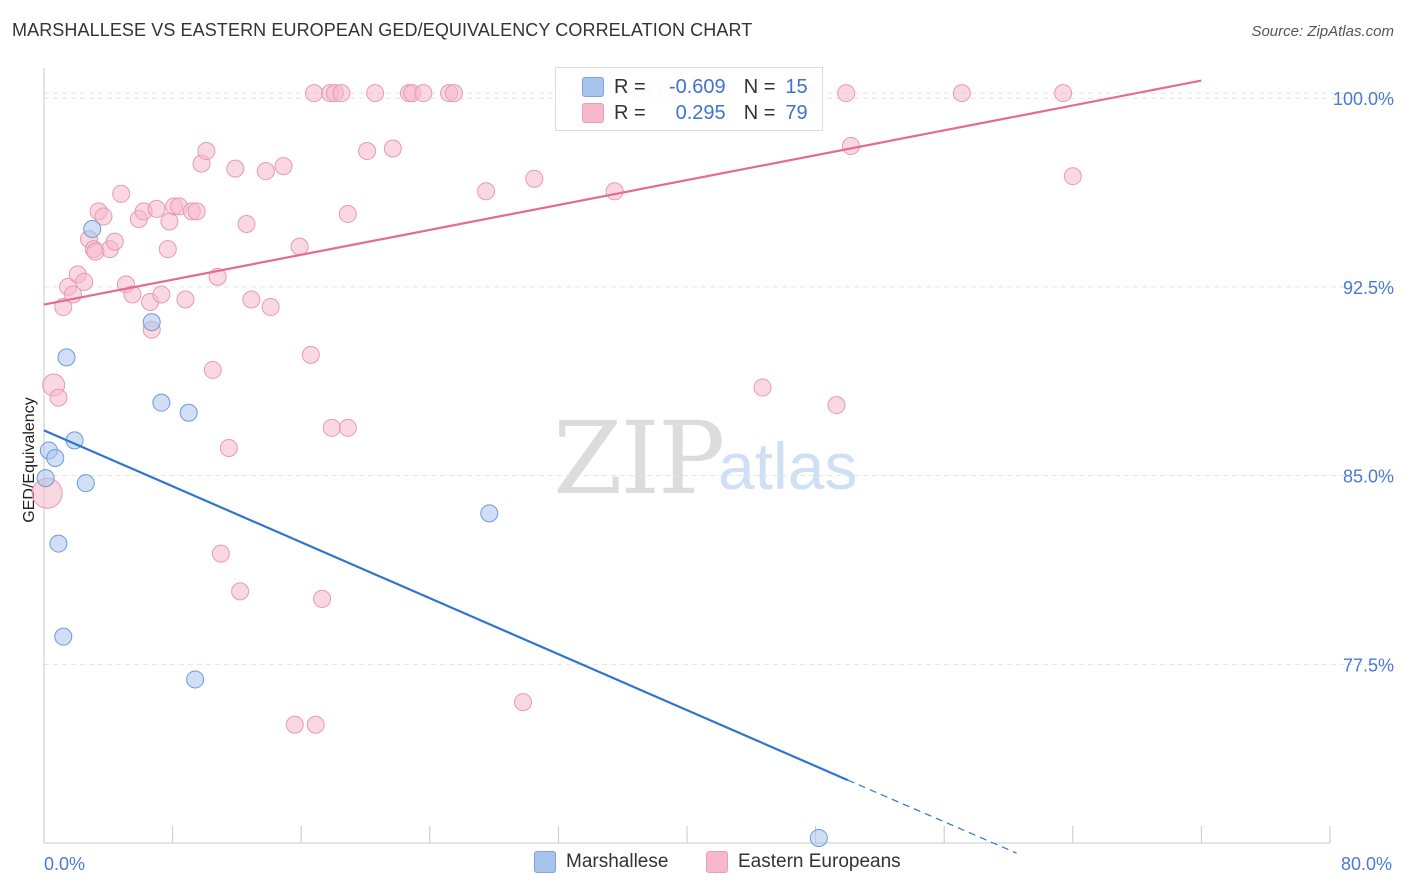 The image size is (1406, 892). I want to click on series-legend: Marshallese Eastern Europeans, so click(703, 865).